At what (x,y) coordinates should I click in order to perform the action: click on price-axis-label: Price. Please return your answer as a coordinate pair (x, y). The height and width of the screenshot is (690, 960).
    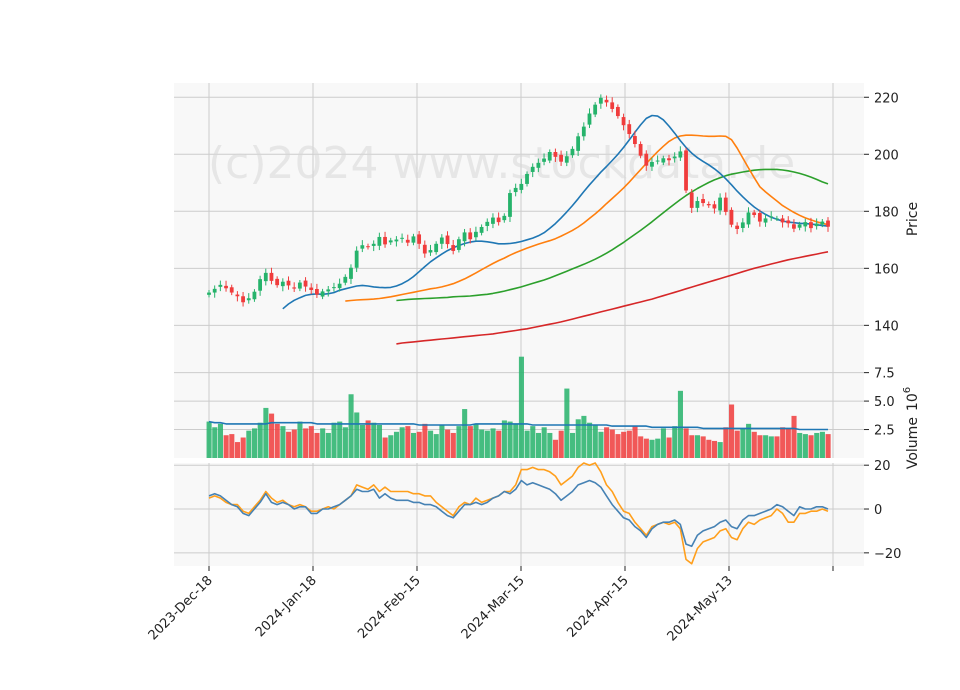
    Looking at the image, I should click on (913, 219).